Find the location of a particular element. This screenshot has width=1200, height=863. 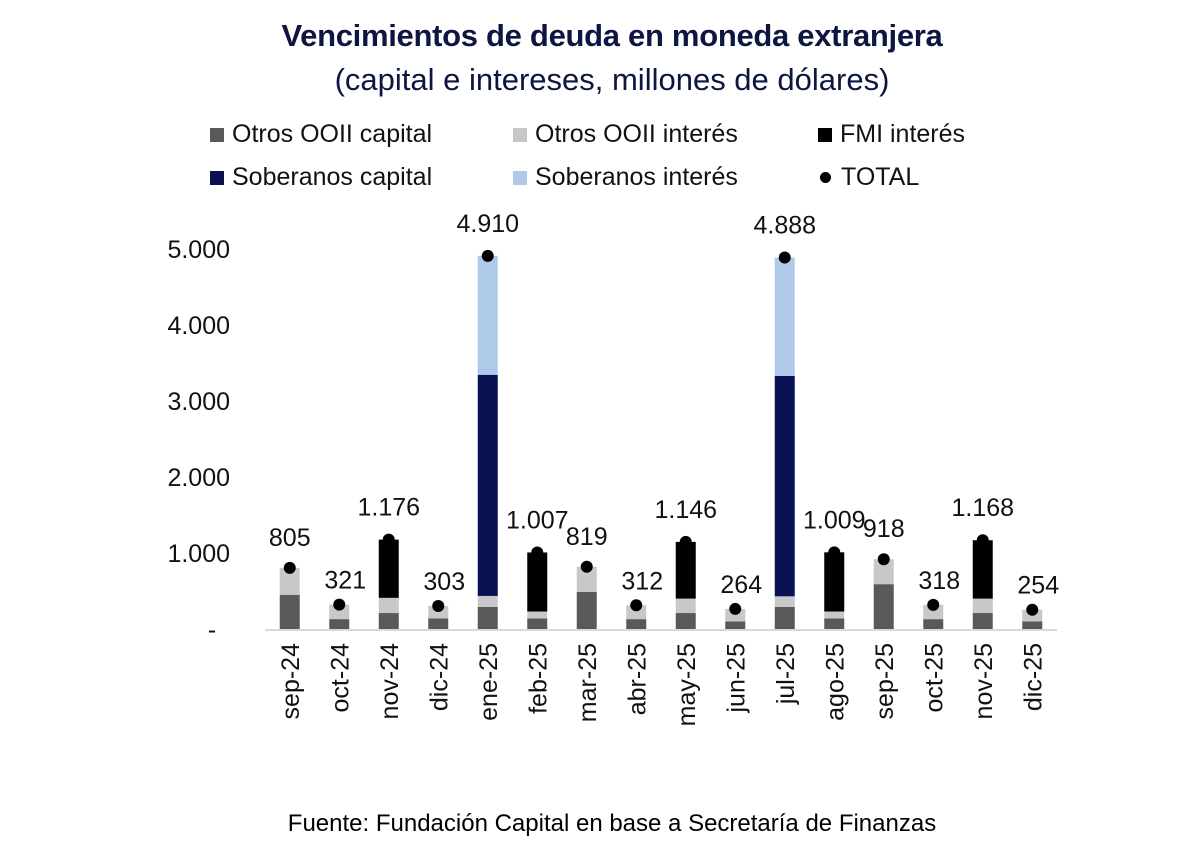

bar-segment-soberanos-inter-s is located at coordinates (487, 315).